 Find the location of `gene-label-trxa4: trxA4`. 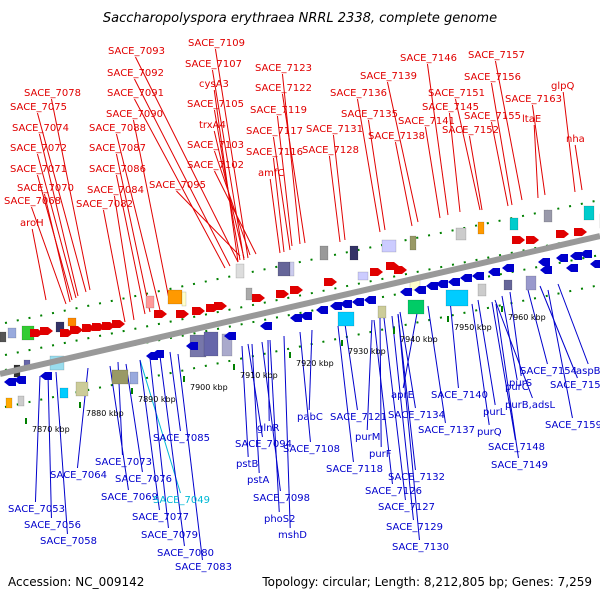

gene-label-trxa4: trxA4 is located at coordinates (212, 125).